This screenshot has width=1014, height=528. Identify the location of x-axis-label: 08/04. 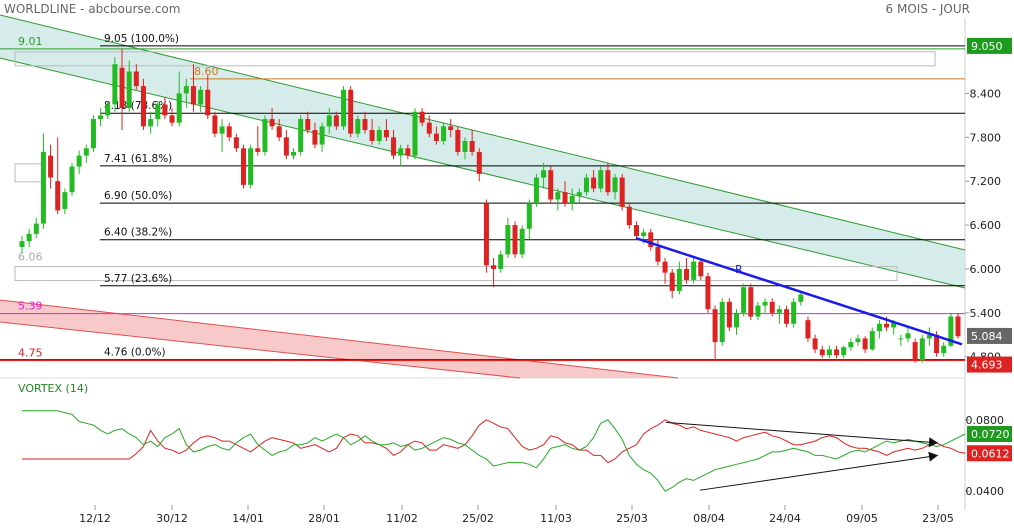
(709, 518).